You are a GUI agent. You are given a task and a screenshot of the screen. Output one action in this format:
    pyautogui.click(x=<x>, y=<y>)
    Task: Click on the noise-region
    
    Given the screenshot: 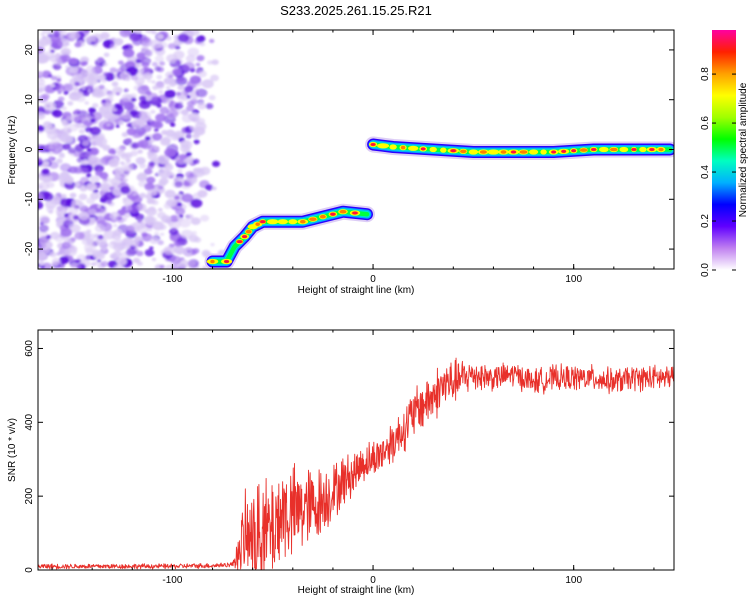 What is the action you would take?
    pyautogui.click(x=132, y=149)
    